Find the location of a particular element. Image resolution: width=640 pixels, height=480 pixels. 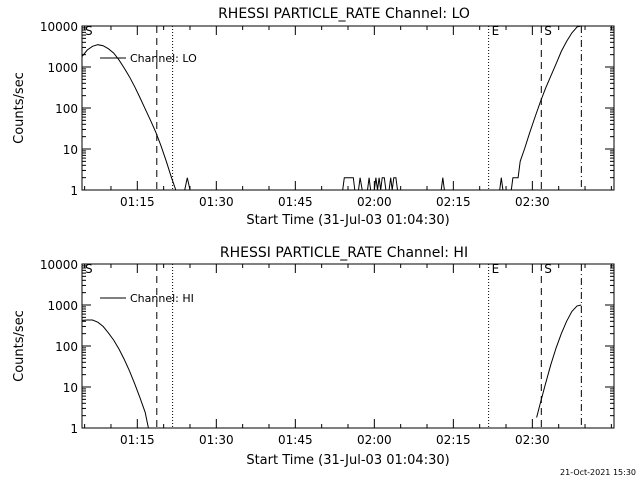

hi-x-axis-label: Start Time (31-Jul-03 01:04:30) is located at coordinates (347, 460).